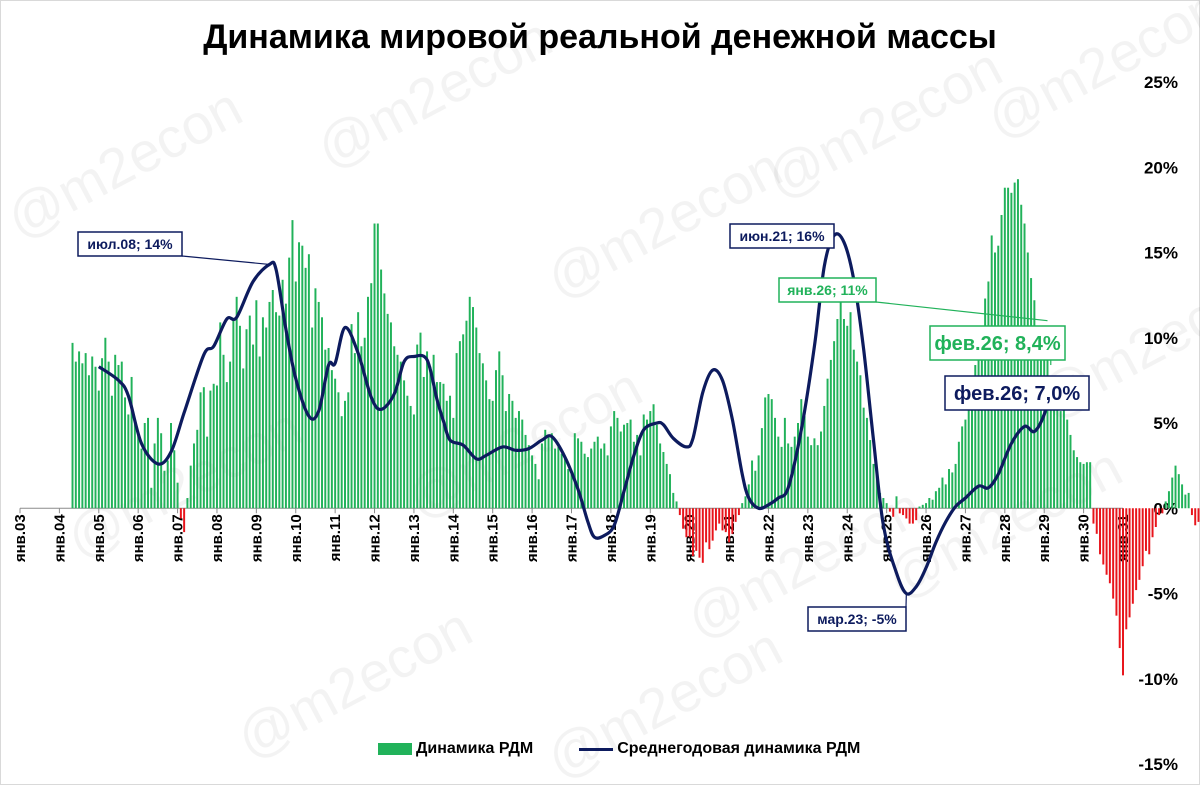  What do you see at coordinates (453, 538) in the screenshot?
I see `x-tick-label: янв.14` at bounding box center [453, 538].